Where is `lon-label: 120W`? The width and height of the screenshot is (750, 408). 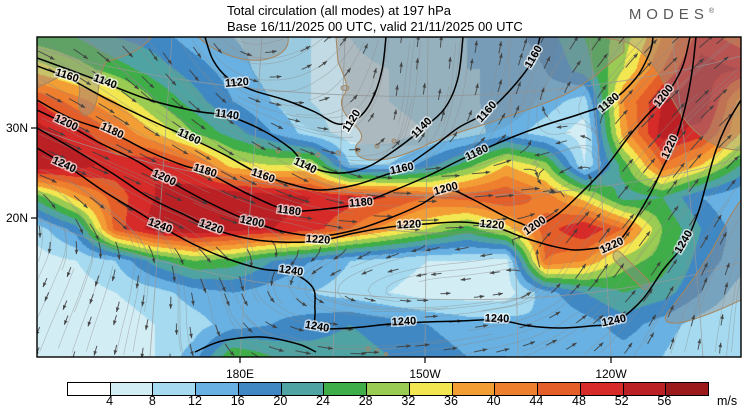
lon-label: 120W is located at coordinates (611, 374).